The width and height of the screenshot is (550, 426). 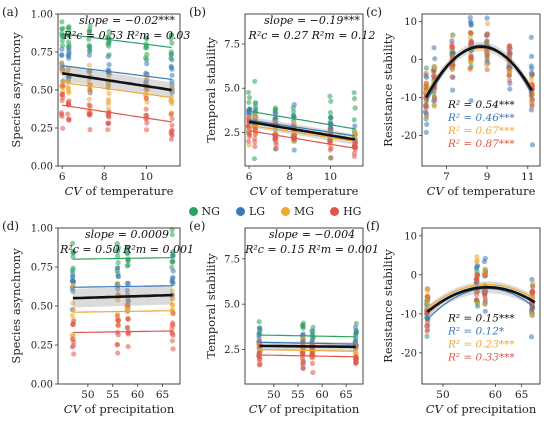 I want to click on annotation: R² = 0.15***, so click(x=481, y=319).